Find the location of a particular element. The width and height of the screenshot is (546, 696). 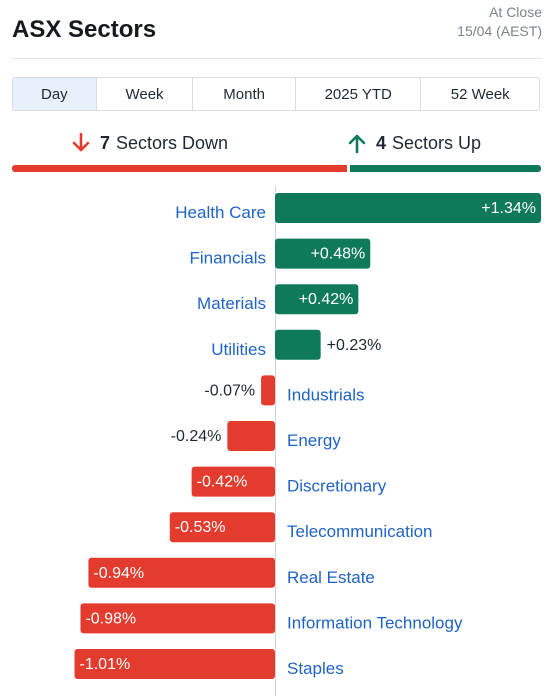

category-link-staples: Staples is located at coordinates (315, 668).